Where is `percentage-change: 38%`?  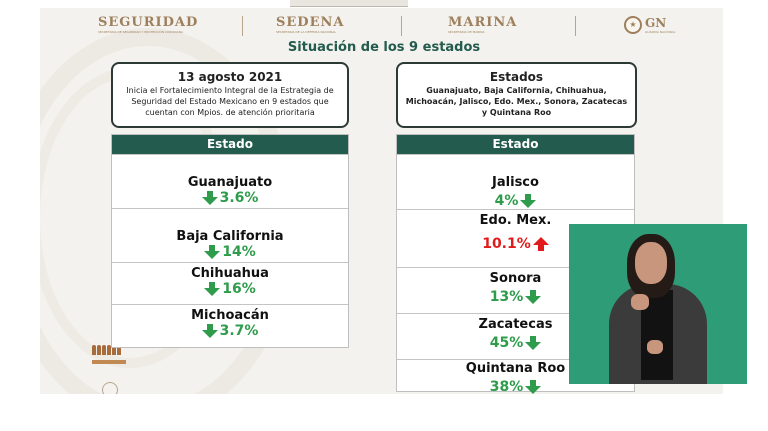
percentage-change: 38% is located at coordinates (516, 387).